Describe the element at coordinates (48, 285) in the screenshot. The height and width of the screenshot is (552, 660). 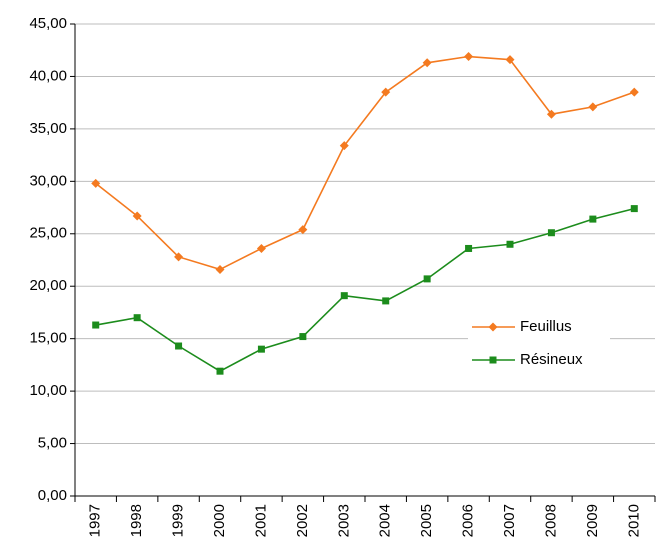
I see `y-tick-label: 20,00` at that location.